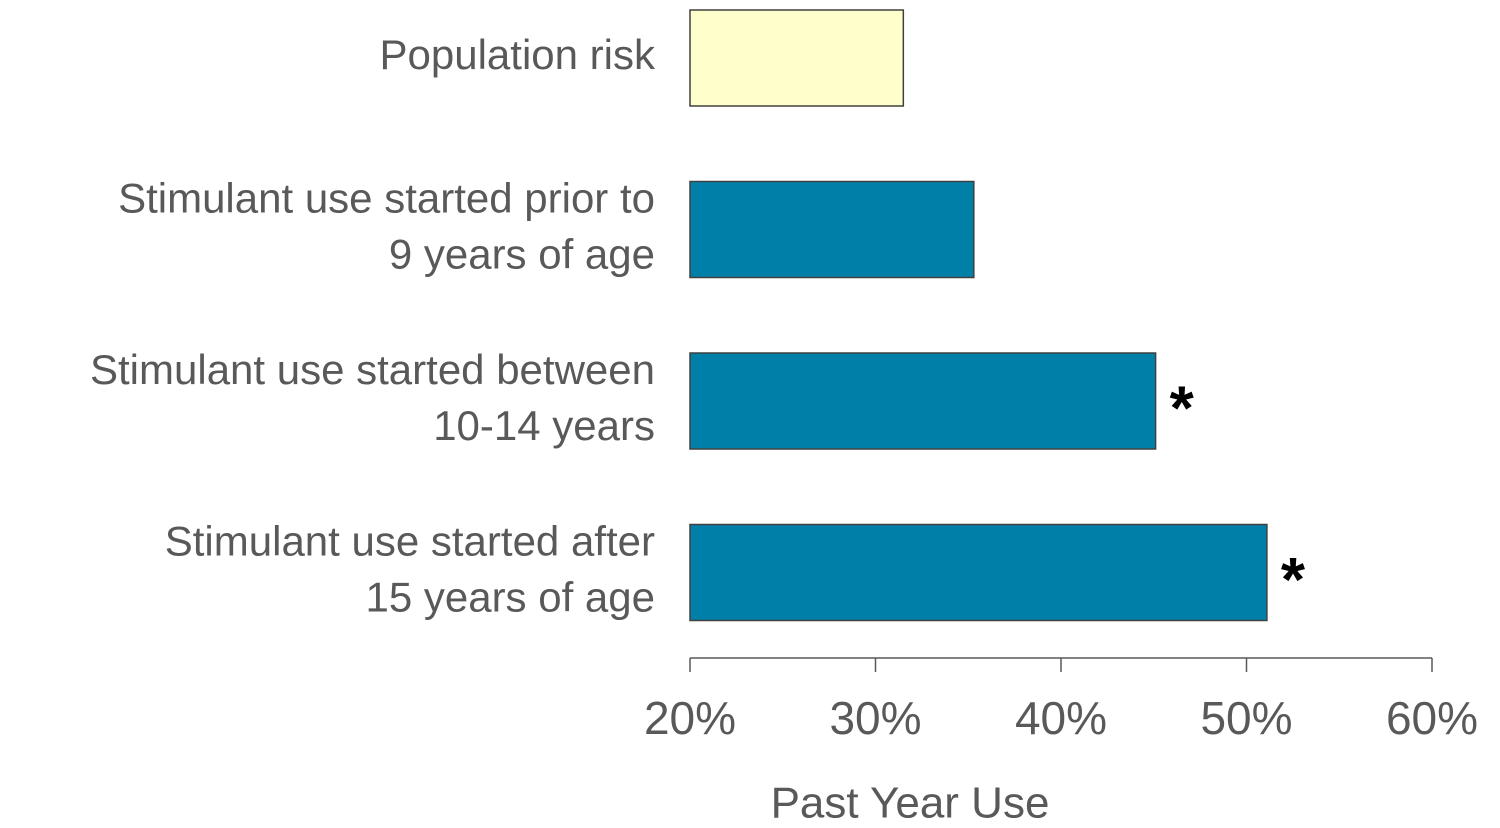  What do you see at coordinates (518, 54) in the screenshot?
I see `category-label: Population risk` at bounding box center [518, 54].